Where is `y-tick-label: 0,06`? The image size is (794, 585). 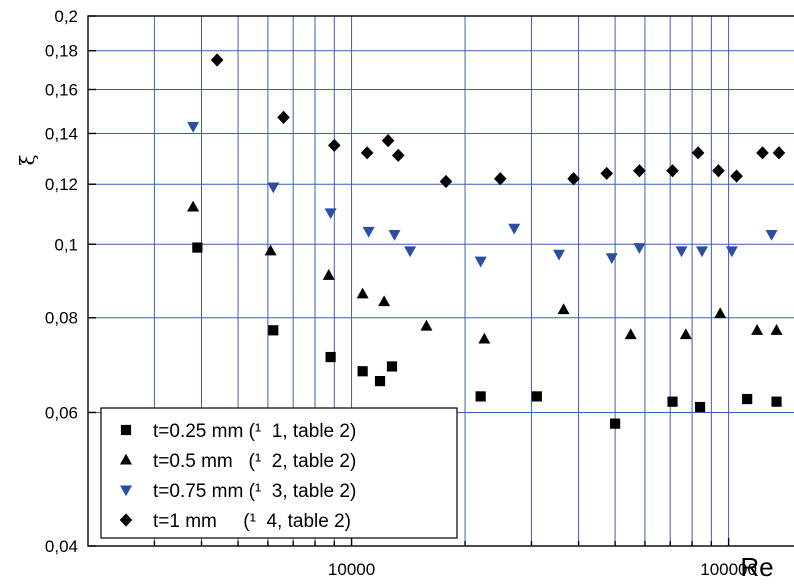 y-tick-label: 0,06 is located at coordinates (61, 412).